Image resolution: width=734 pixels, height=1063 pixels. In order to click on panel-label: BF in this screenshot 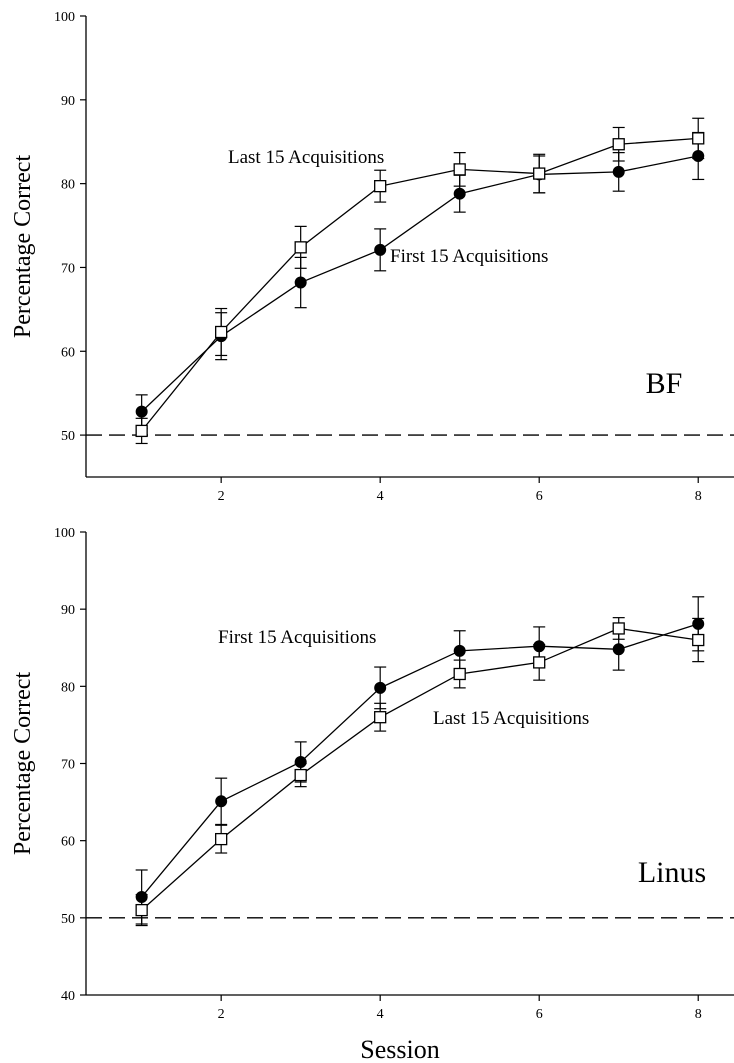, I will do `click(664, 383)`.